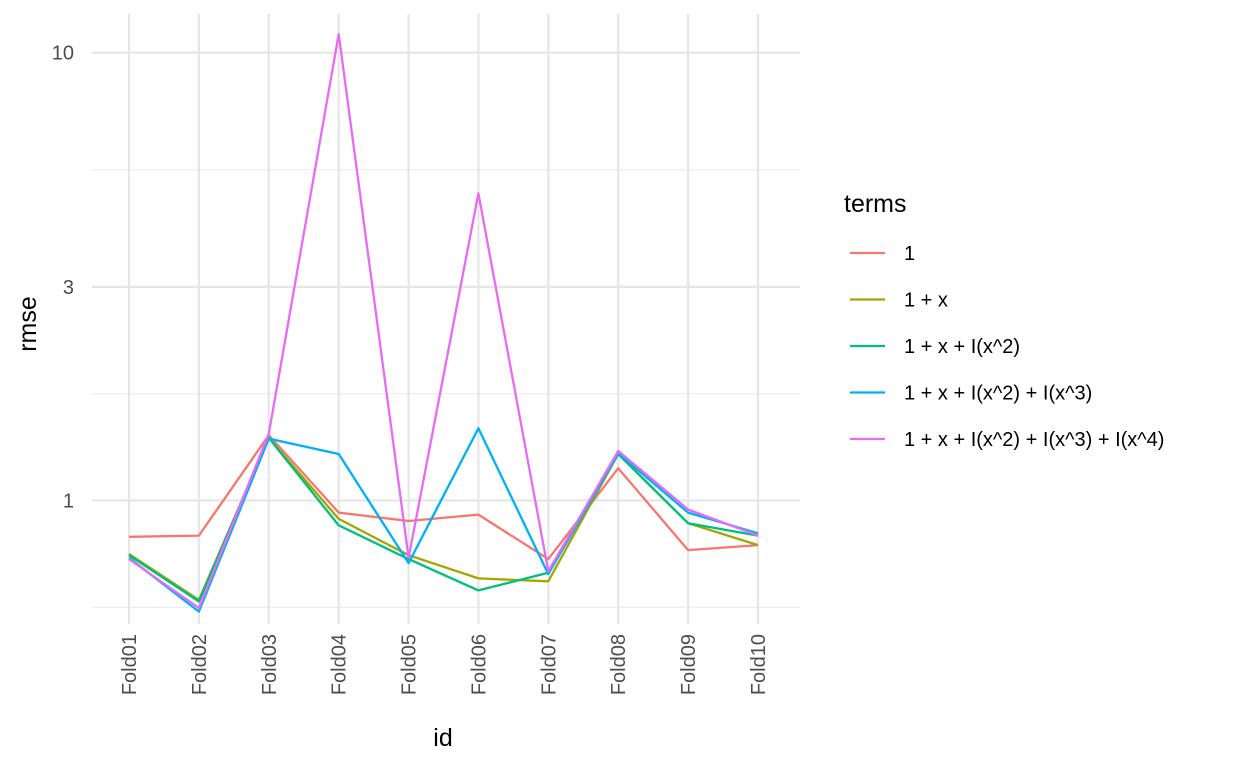  I want to click on y-axis-tick-labels: 1 3 10, so click(63, 278).